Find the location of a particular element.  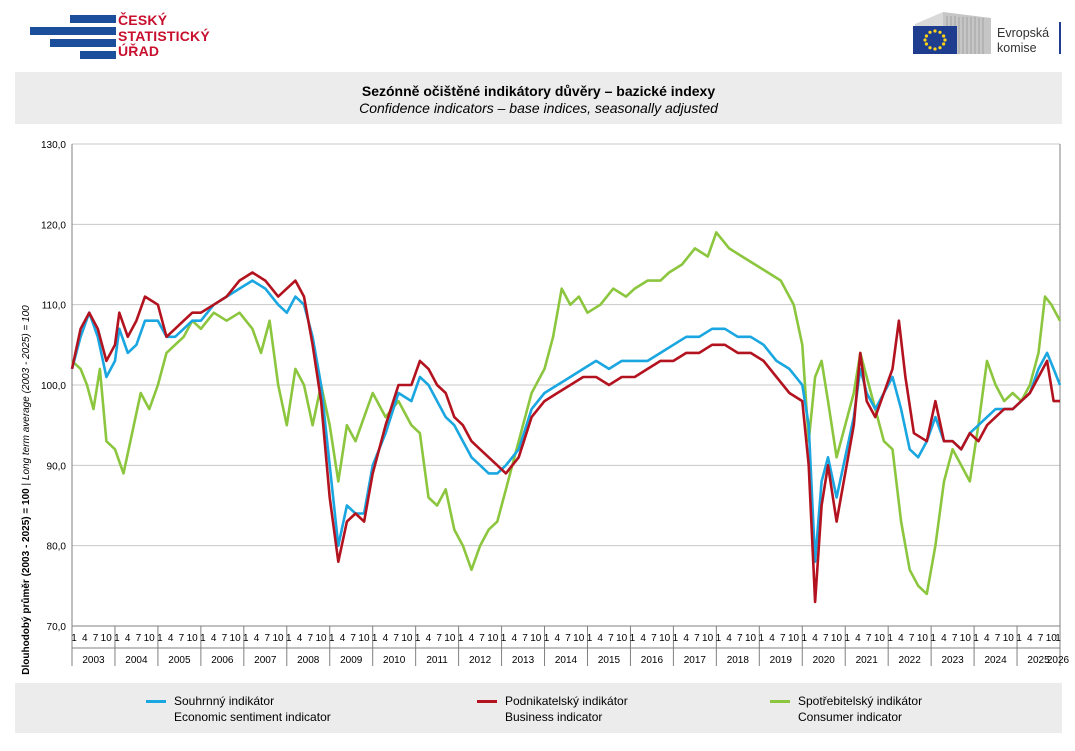

y-axis-label-en: Long term average (2003 - 2025) = 100 is located at coordinates (26, 392).